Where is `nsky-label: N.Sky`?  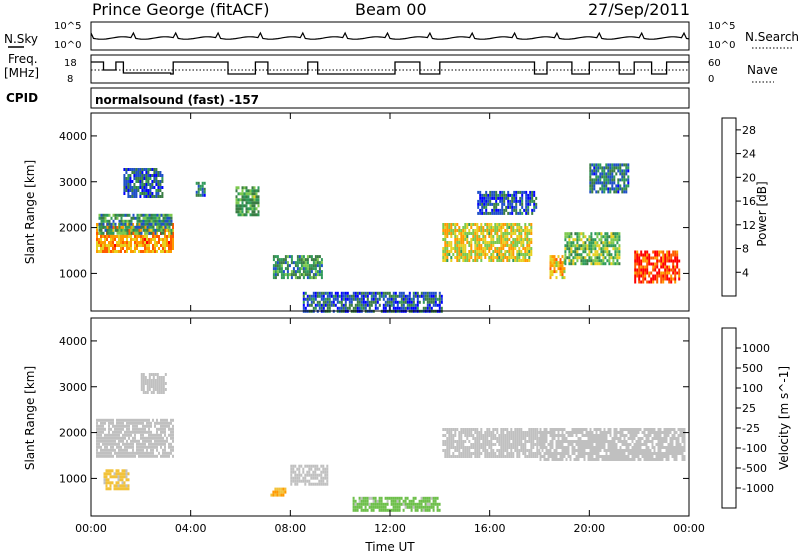 nsky-label: N.Sky is located at coordinates (21, 39).